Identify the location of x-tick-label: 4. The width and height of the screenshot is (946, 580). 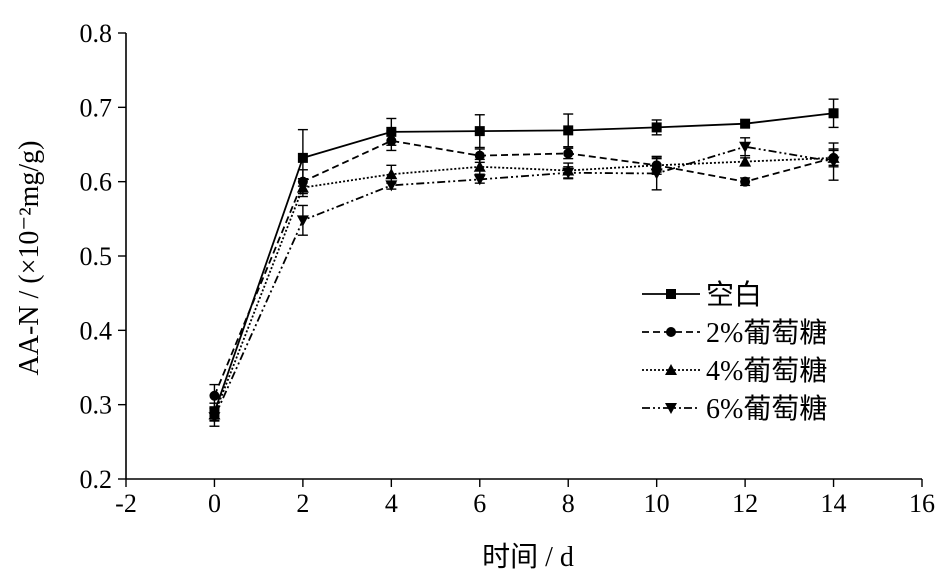
(391, 503).